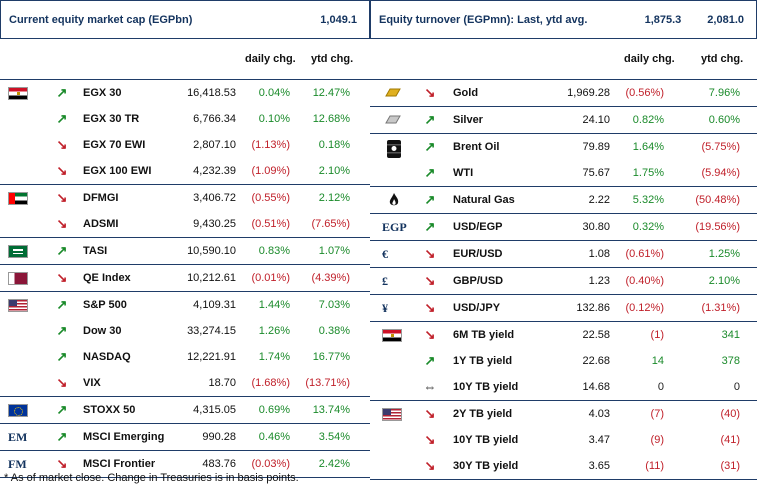  Describe the element at coordinates (331, 119) in the screenshot. I see `ytd-change: 12.68%` at that location.